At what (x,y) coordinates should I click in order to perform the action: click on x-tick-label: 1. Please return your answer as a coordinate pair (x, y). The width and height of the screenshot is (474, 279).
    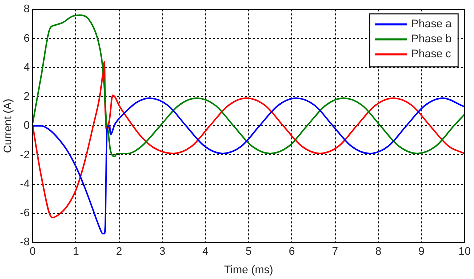
    Looking at the image, I should click on (76, 252).